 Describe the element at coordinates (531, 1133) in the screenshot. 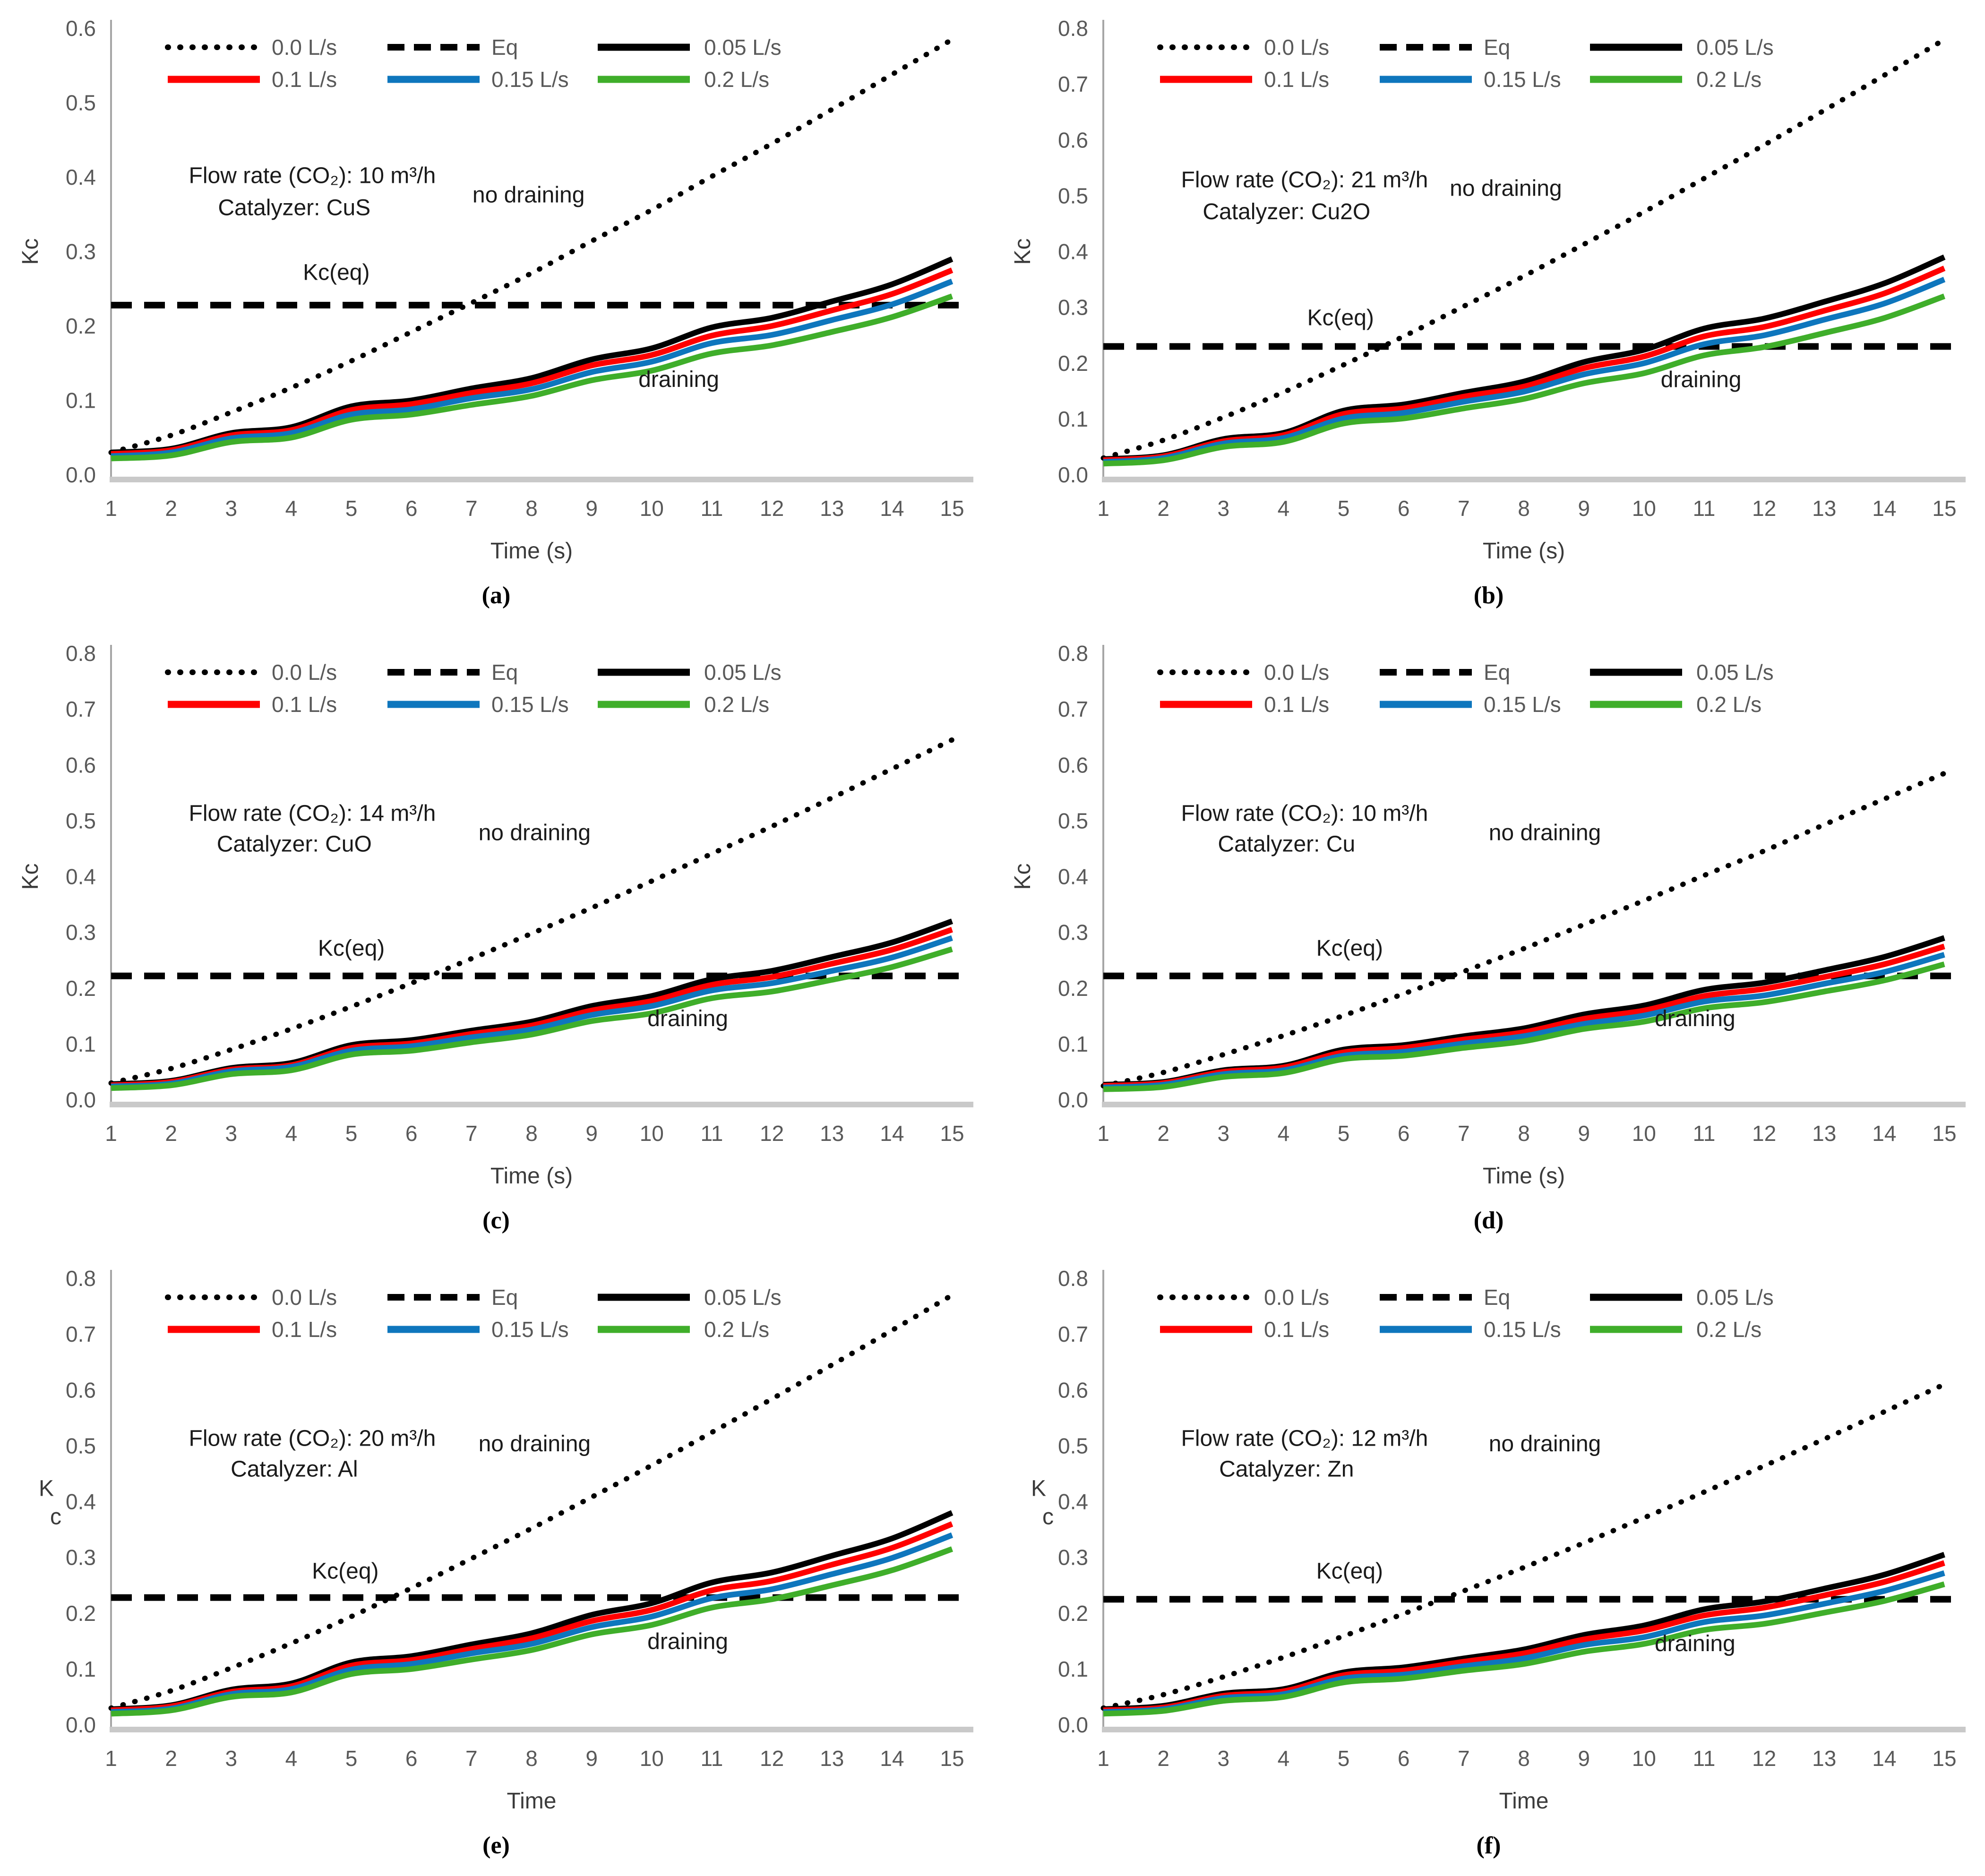

I see `x-tick-label: 8` at that location.